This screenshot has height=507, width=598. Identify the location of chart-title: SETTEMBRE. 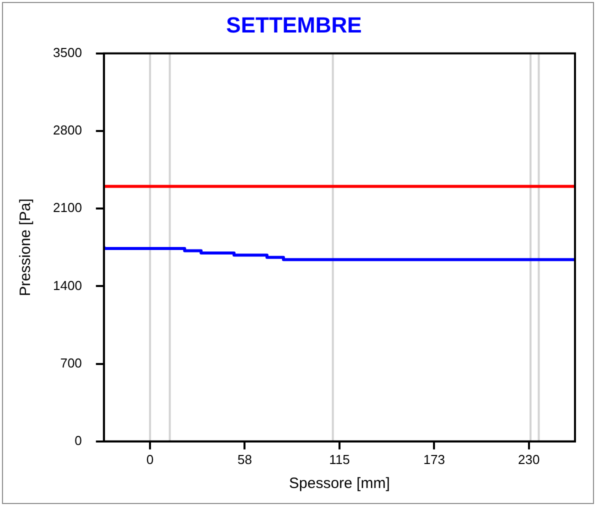
(294, 25).